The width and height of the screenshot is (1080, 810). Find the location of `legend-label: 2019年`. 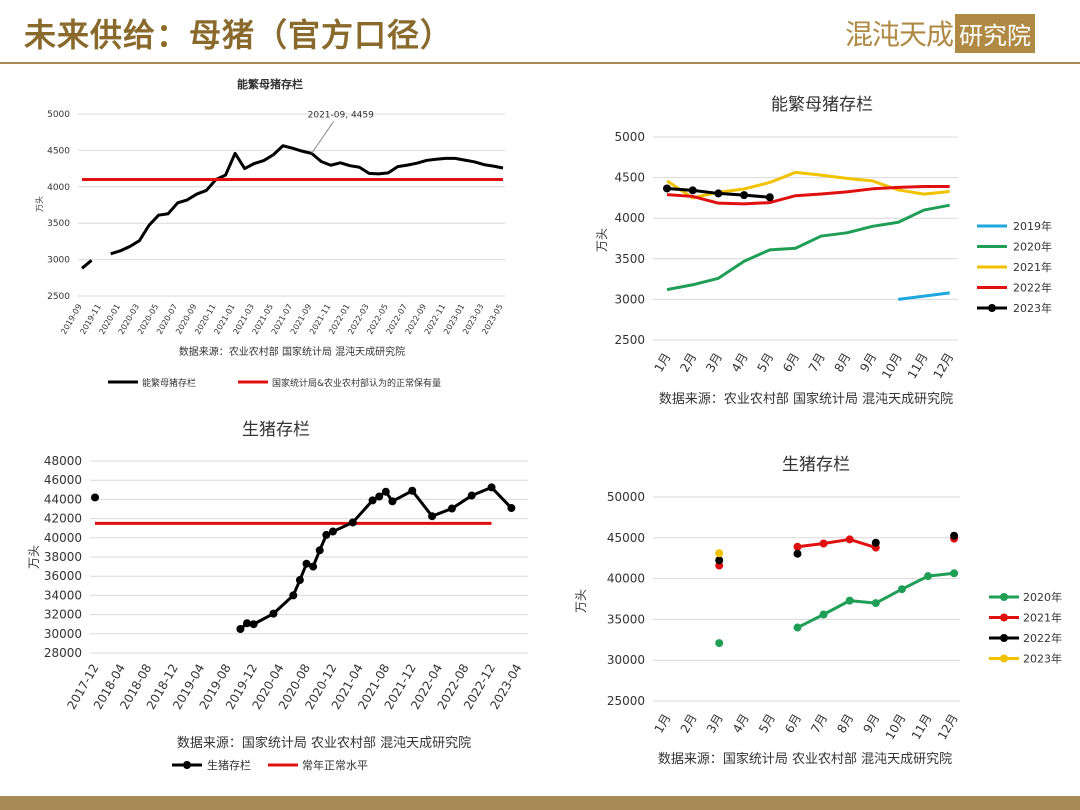

legend-label: 2019年 is located at coordinates (1032, 226).